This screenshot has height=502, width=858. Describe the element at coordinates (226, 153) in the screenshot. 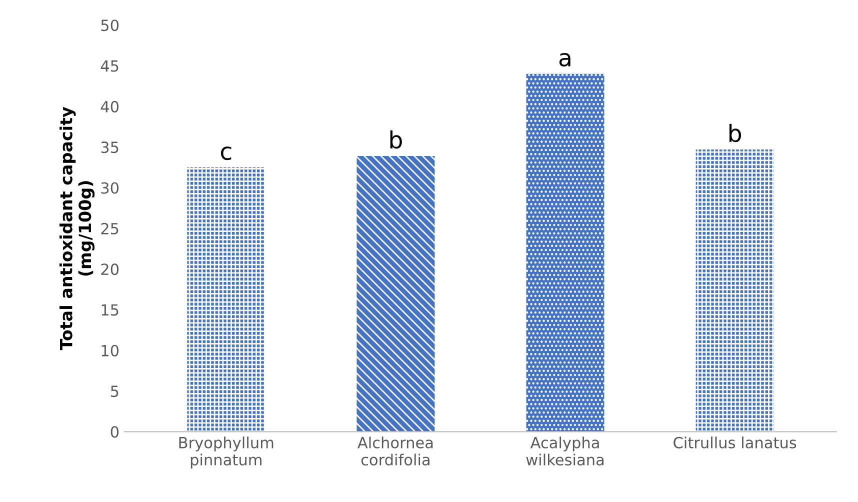

I see `annotation: c` at that location.